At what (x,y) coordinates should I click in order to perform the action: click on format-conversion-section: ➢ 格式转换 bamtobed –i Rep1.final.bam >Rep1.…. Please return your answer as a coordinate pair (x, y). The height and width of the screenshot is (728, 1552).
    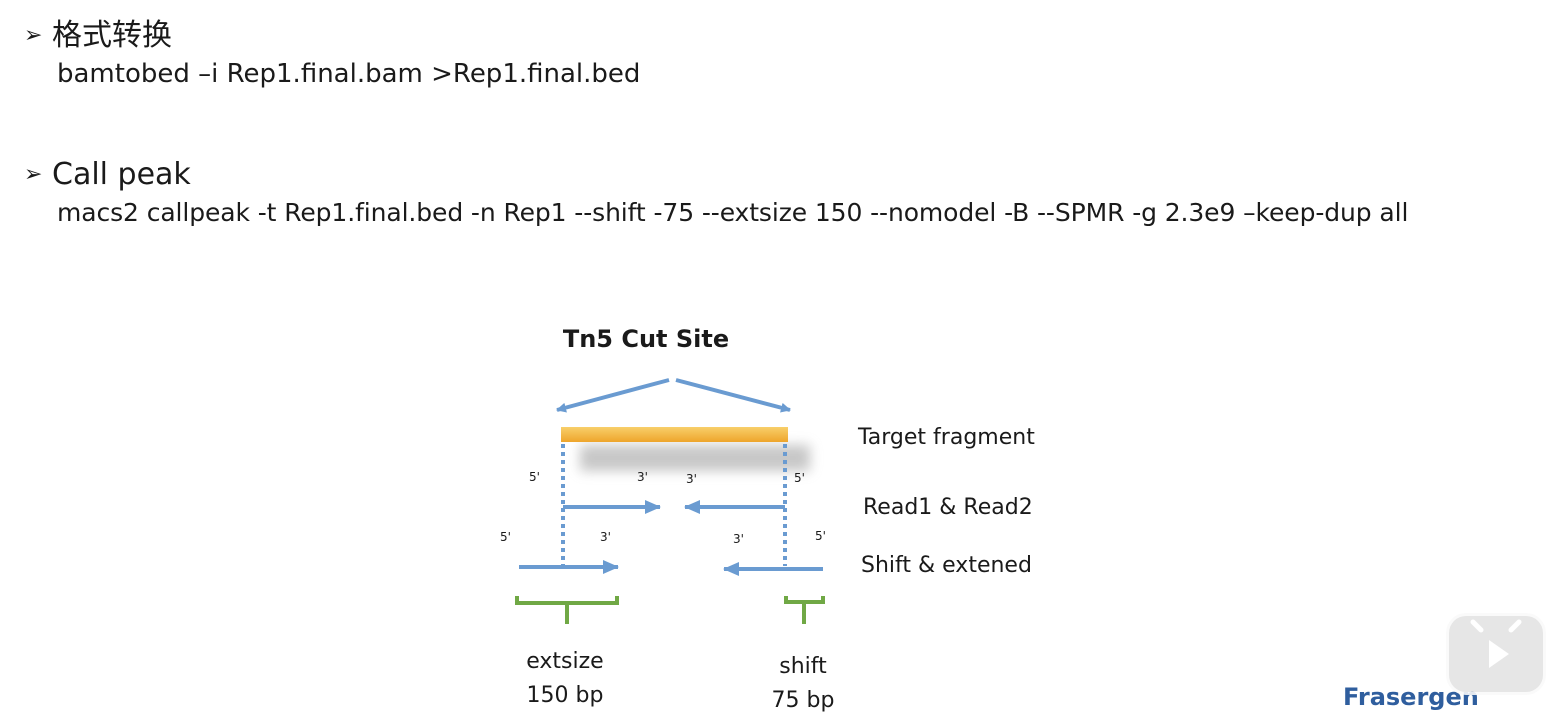
    Looking at the image, I should click on (332, 54).